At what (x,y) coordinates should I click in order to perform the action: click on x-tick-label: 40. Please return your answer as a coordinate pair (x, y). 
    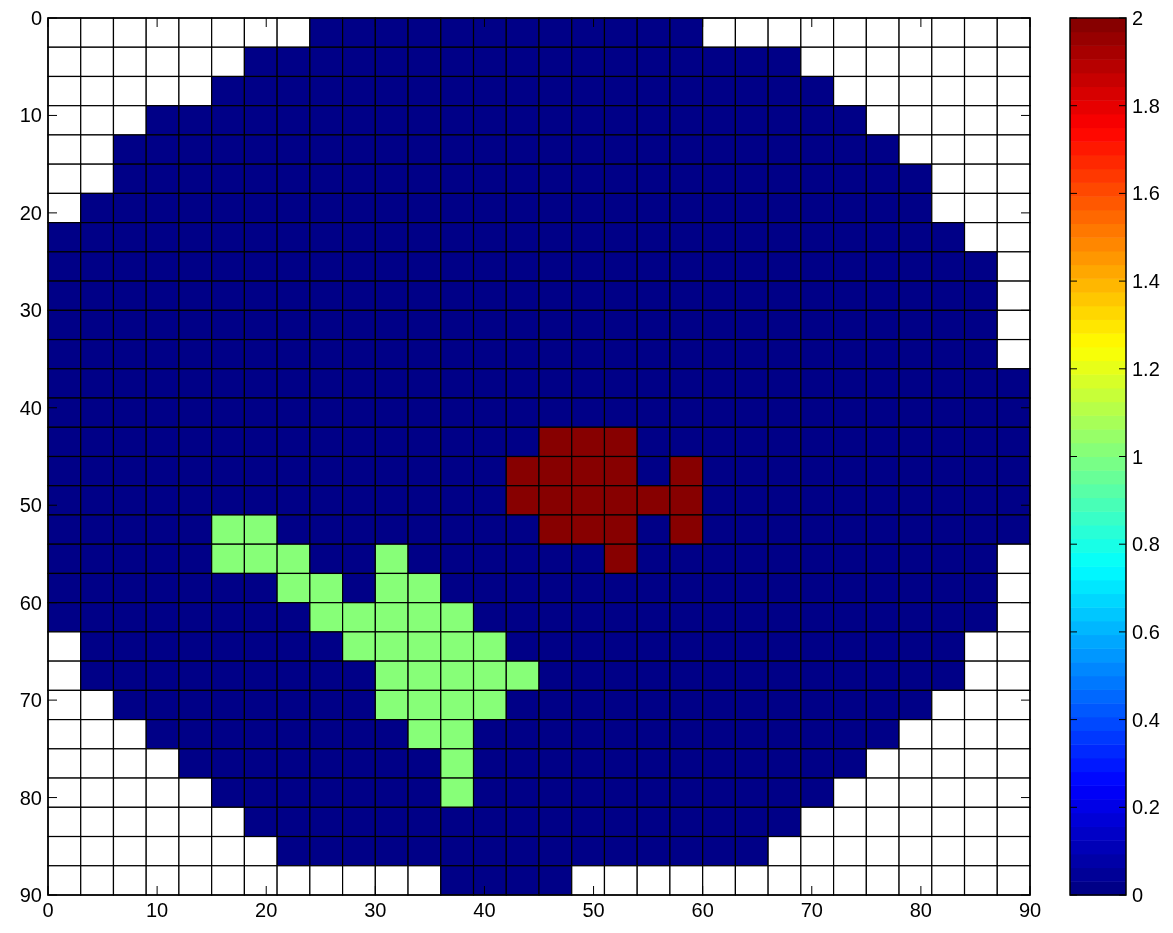
    Looking at the image, I should click on (484, 910).